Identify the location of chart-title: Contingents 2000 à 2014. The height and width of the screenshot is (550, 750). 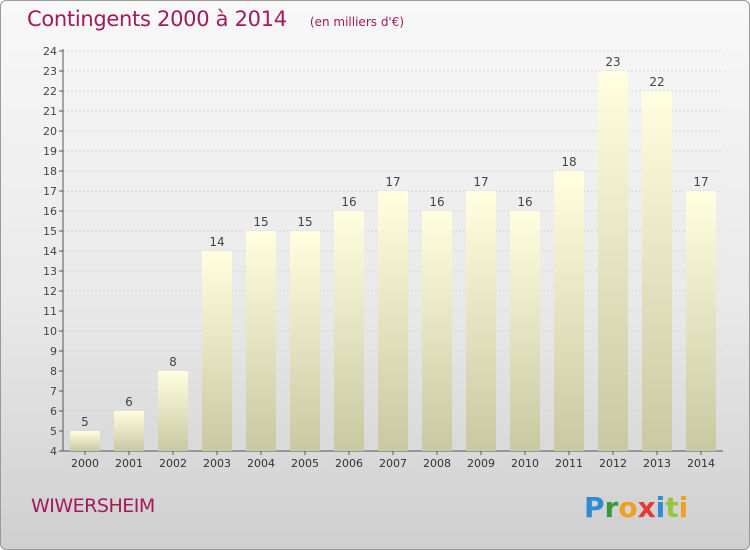
(157, 19).